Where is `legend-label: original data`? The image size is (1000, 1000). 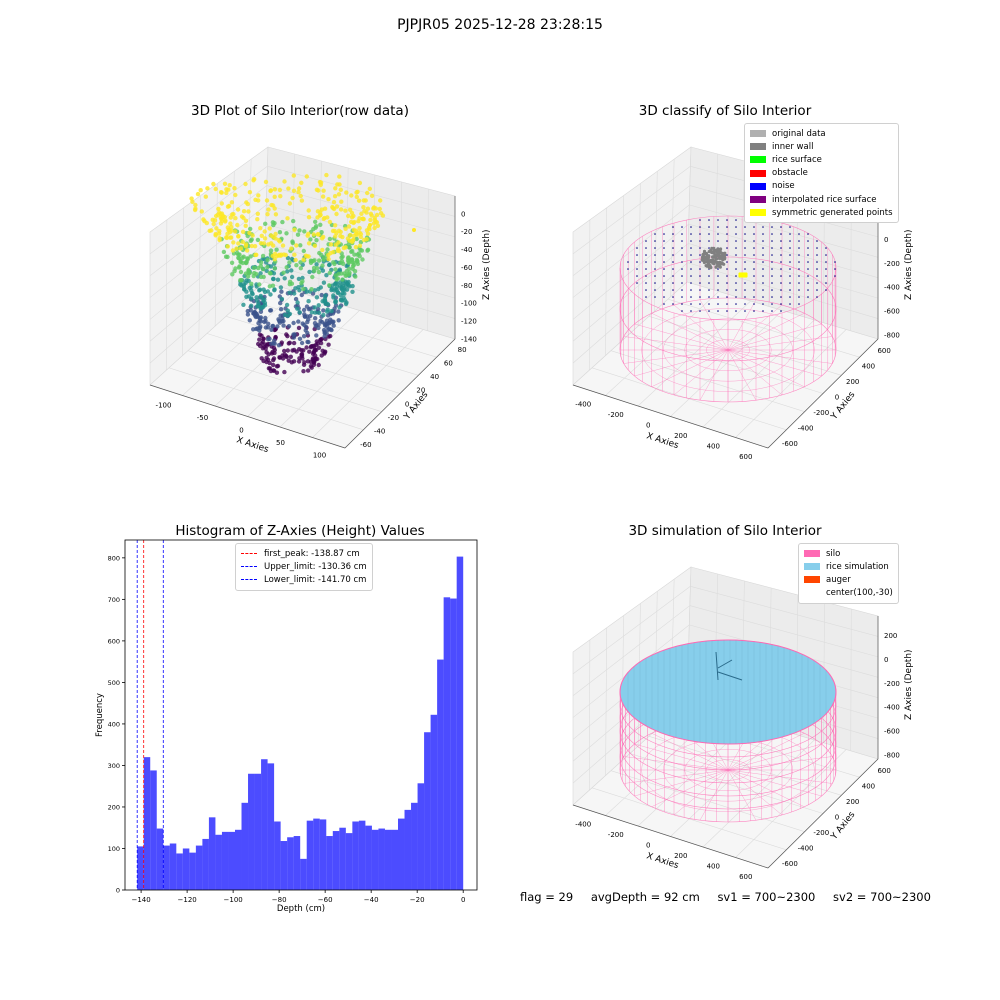 legend-label: original data is located at coordinates (799, 133).